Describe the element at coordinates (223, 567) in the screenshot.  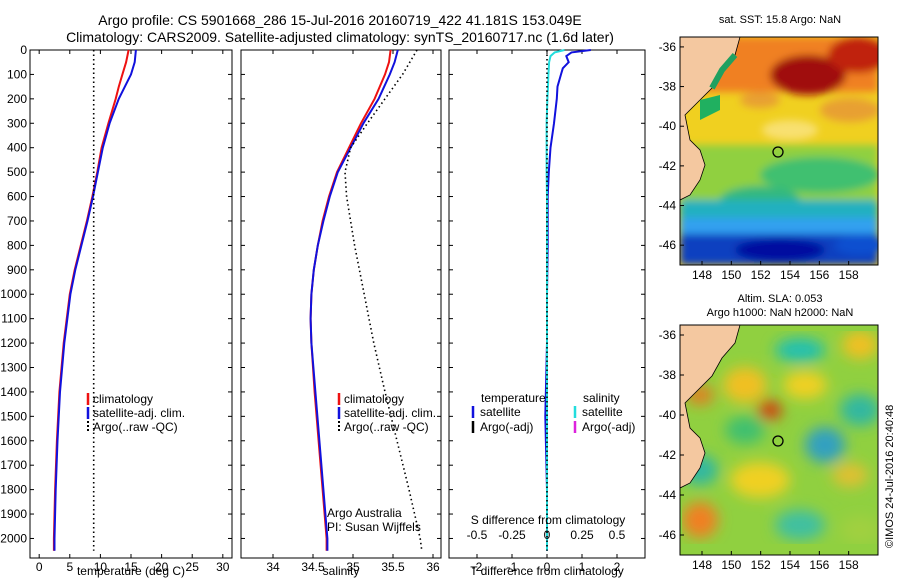
I see `x-tick-label: 30` at that location.